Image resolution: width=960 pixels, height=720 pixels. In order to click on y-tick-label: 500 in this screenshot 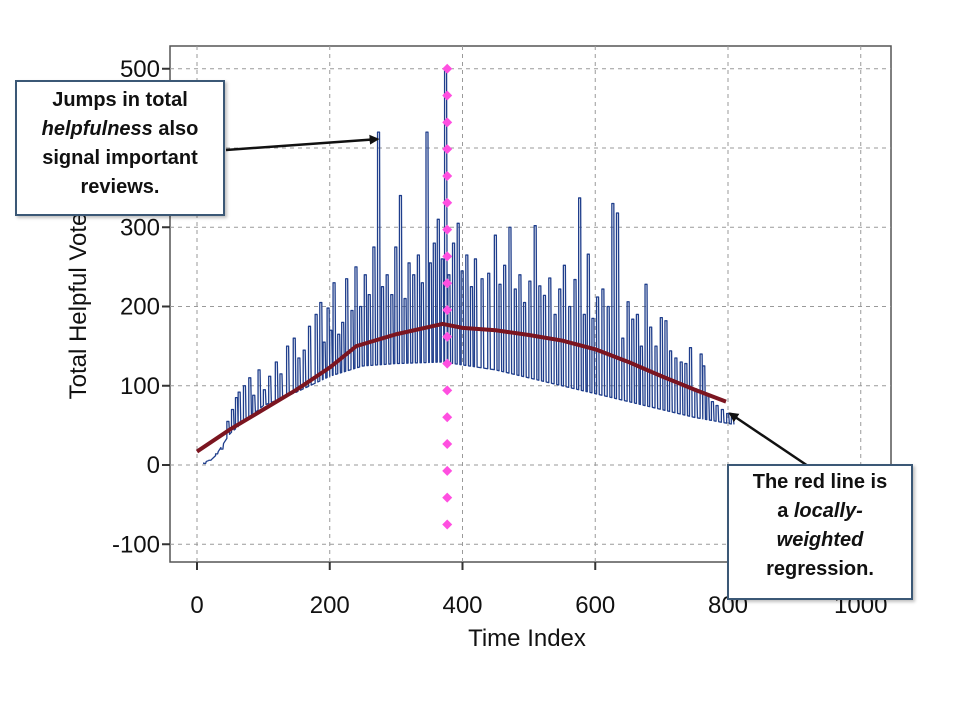, I will do `click(140, 69)`.